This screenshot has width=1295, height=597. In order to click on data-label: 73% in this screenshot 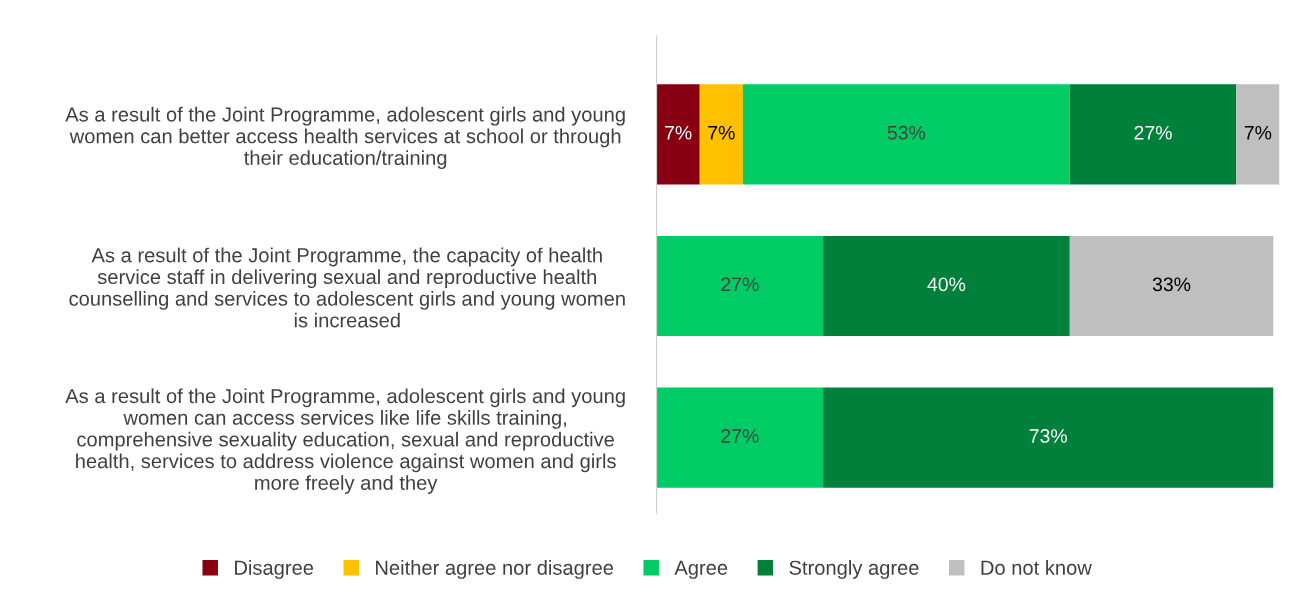, I will do `click(1048, 436)`.